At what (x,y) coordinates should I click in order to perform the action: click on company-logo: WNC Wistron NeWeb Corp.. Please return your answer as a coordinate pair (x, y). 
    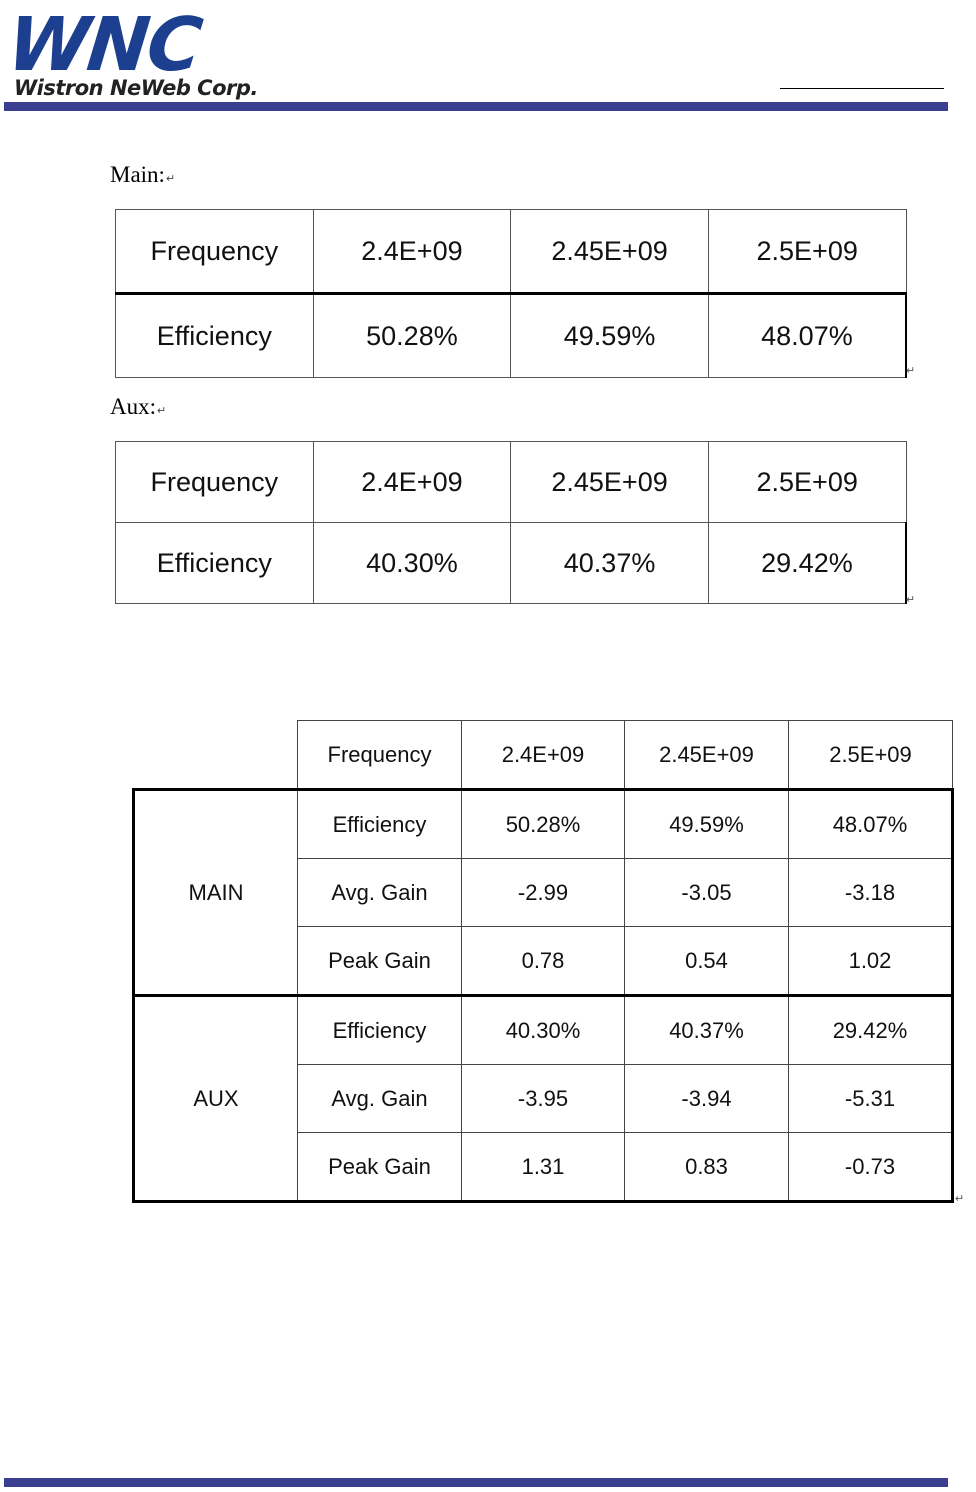
    Looking at the image, I should click on (130, 51).